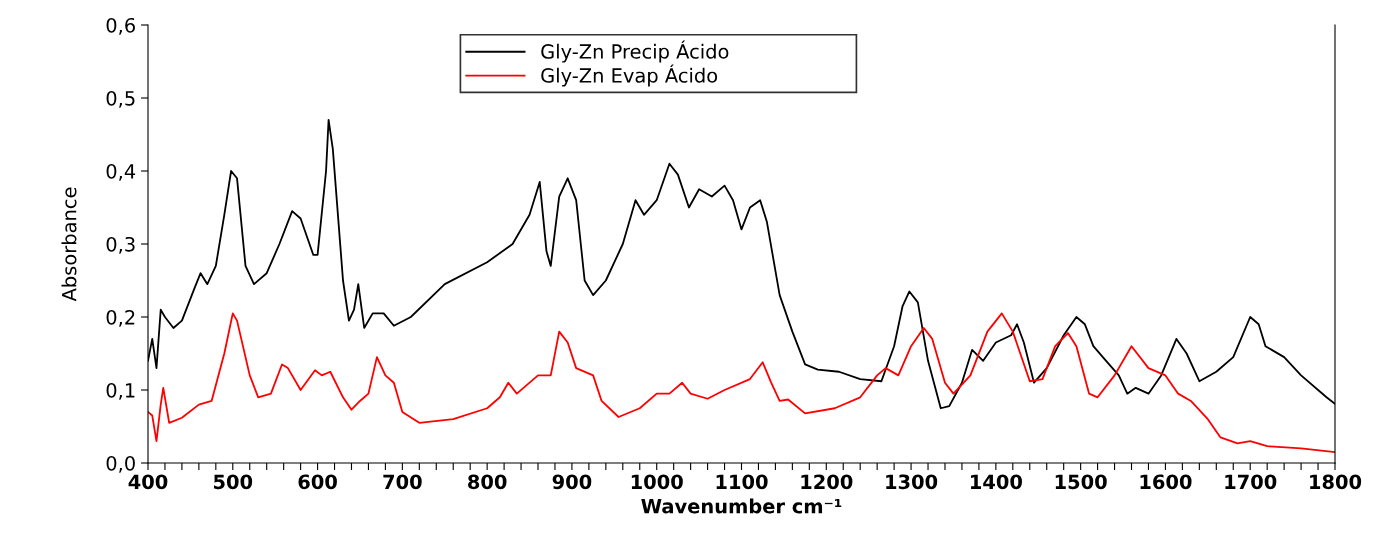 The height and width of the screenshot is (533, 1373). I want to click on x-tick-label: 500, so click(233, 482).